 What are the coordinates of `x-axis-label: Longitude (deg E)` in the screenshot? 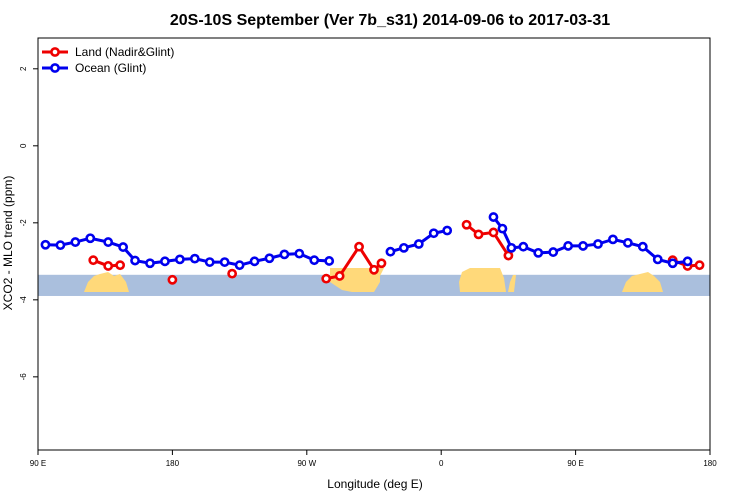 It's located at (374, 484).